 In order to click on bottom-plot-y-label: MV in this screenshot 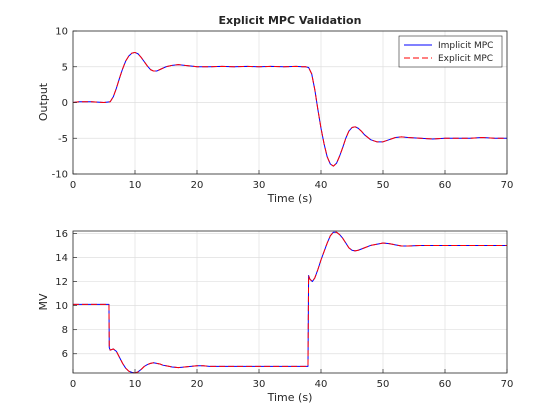, I will do `click(43, 301)`.